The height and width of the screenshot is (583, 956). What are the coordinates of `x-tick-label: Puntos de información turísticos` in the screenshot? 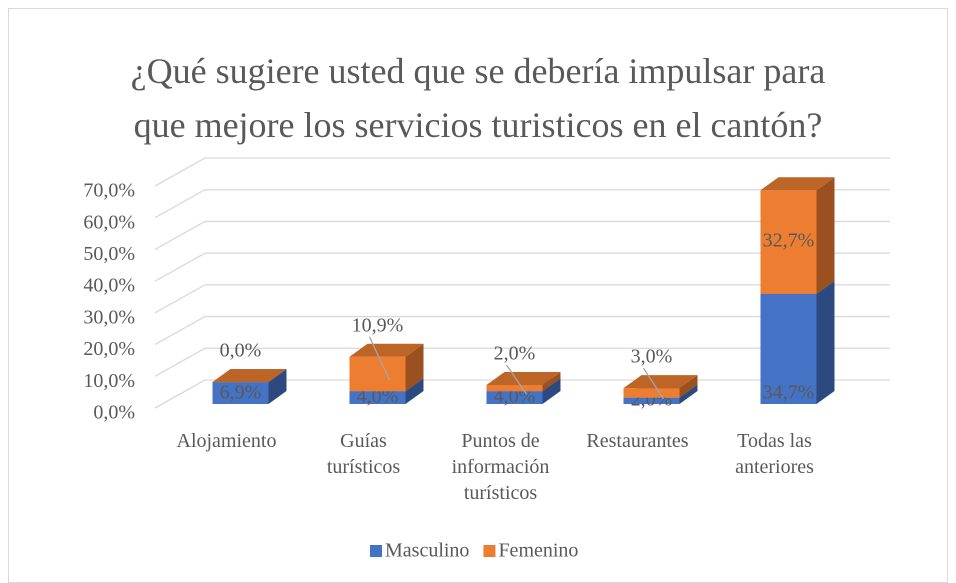 It's located at (501, 467).